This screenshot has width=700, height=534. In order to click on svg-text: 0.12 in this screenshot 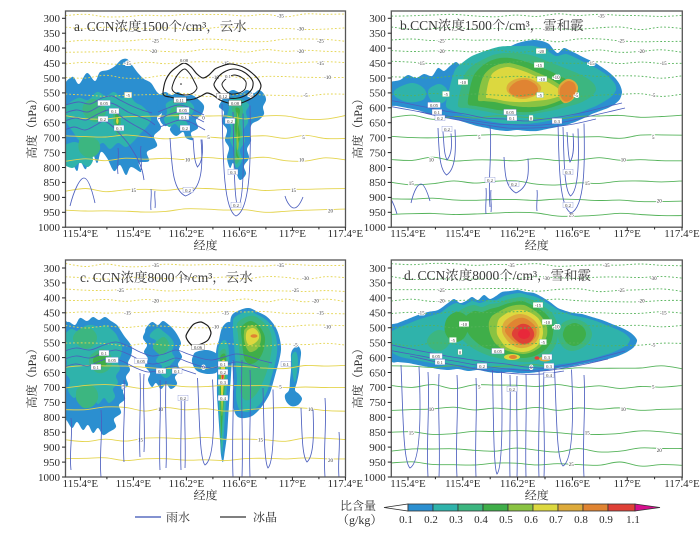, I will do `click(223, 96)`.